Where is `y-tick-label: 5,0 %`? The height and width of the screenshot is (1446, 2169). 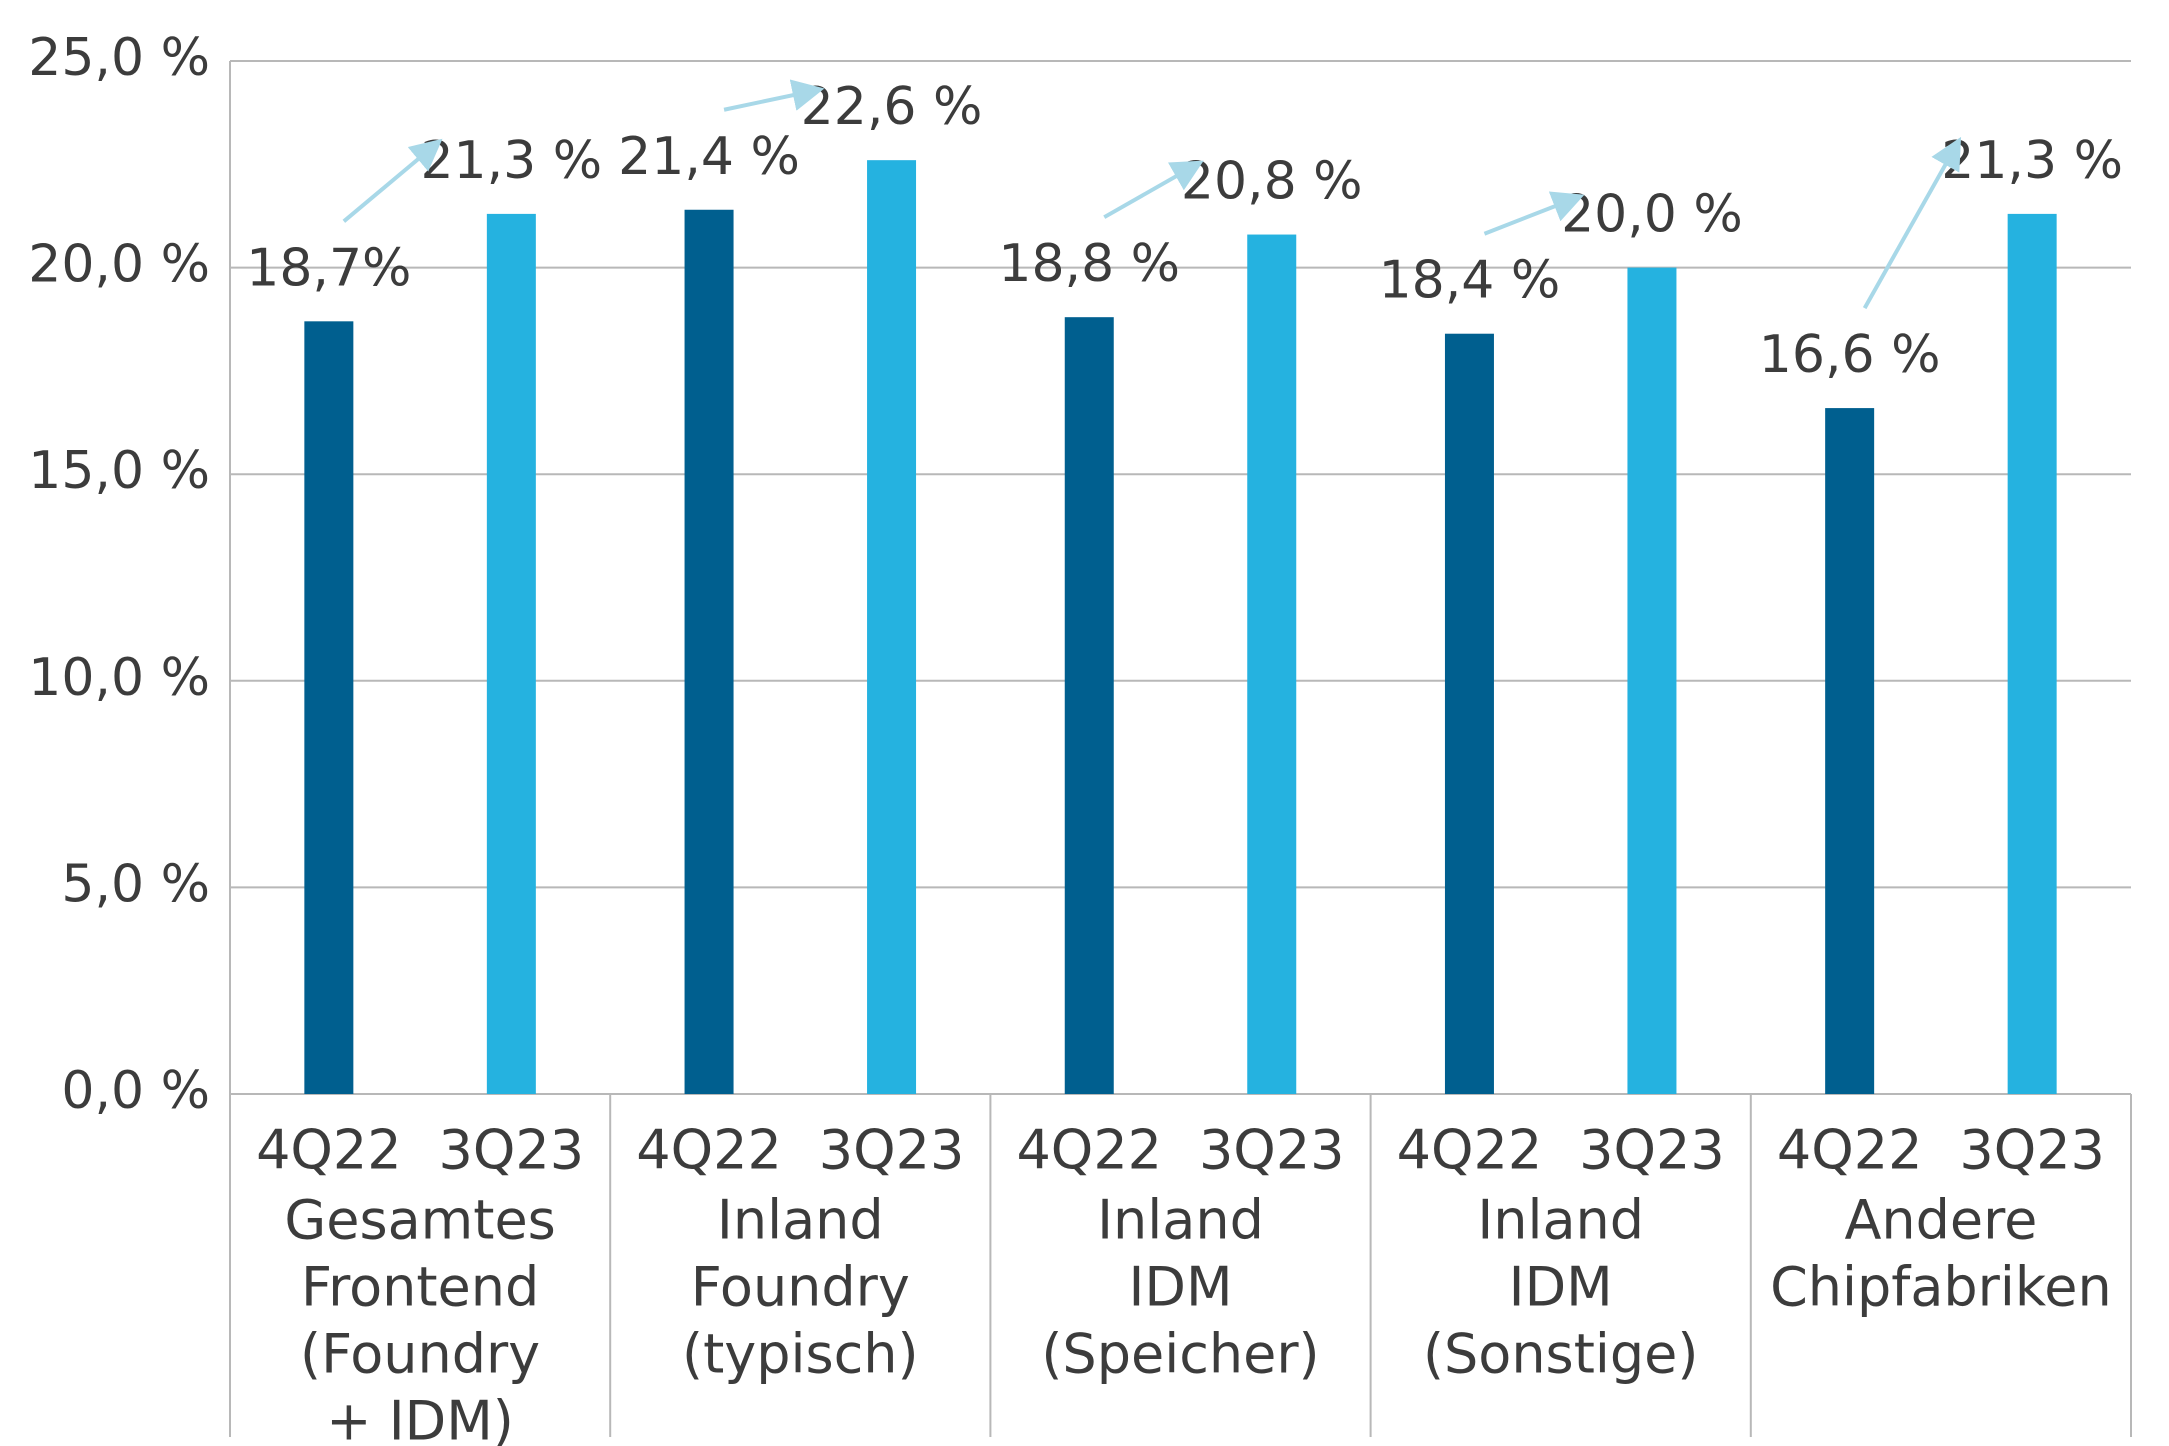 y-tick-label: 5,0 % is located at coordinates (135, 884).